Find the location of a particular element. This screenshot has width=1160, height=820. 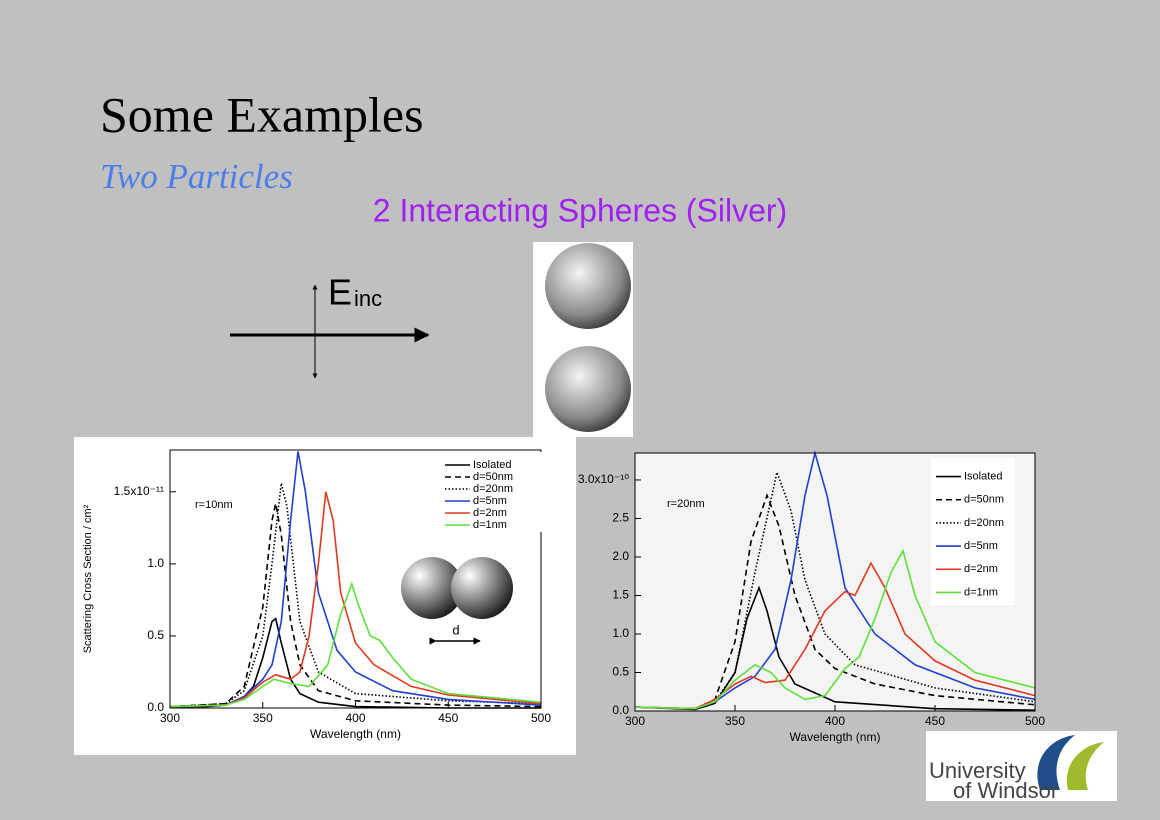

y-tick-label: 2.5 is located at coordinates (620, 518).